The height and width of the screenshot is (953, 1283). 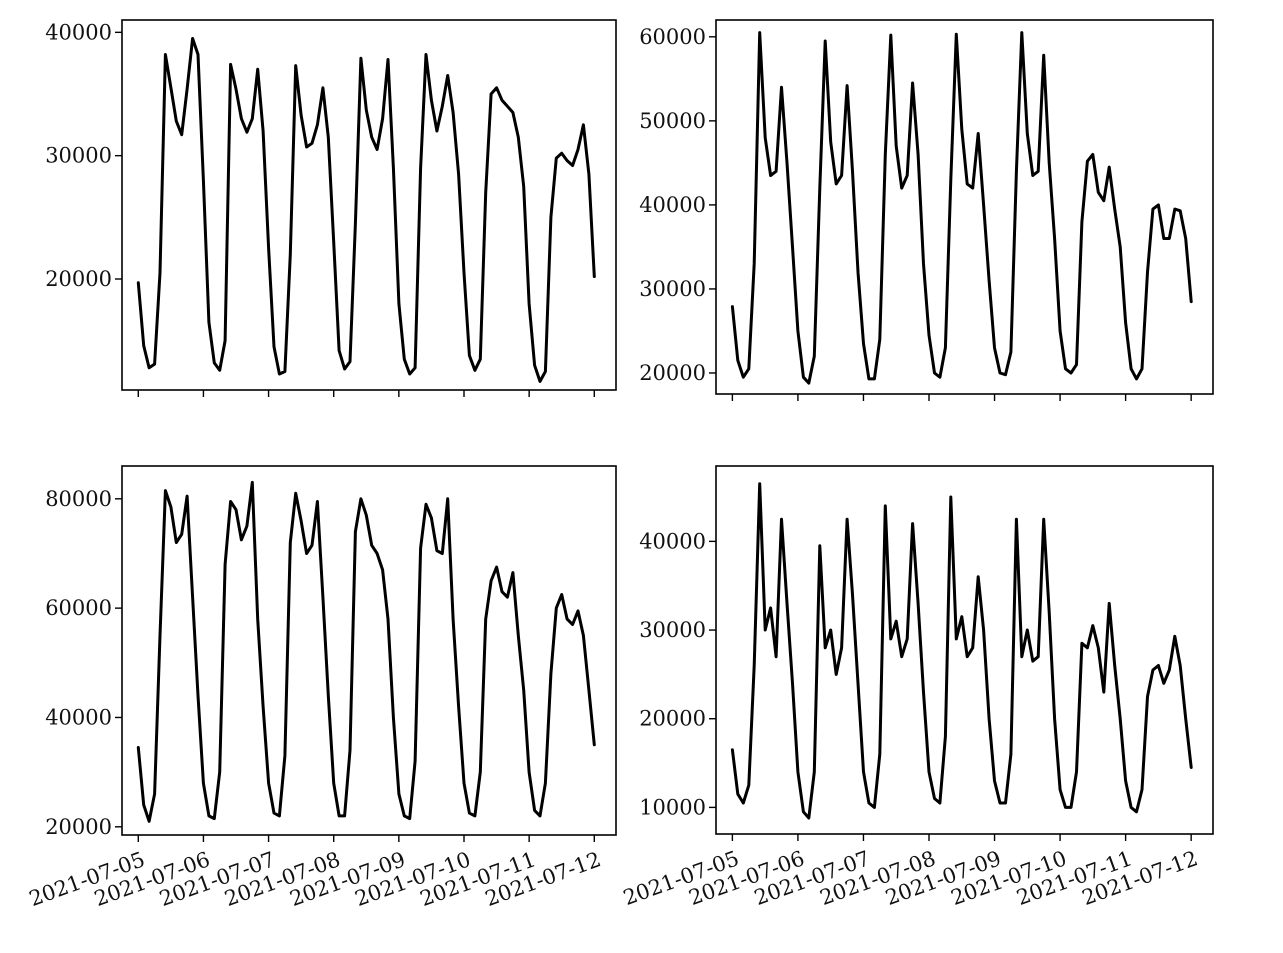 What do you see at coordinates (78, 499) in the screenshot?
I see `y-tick-label-bottom-left-3: 80000` at bounding box center [78, 499].